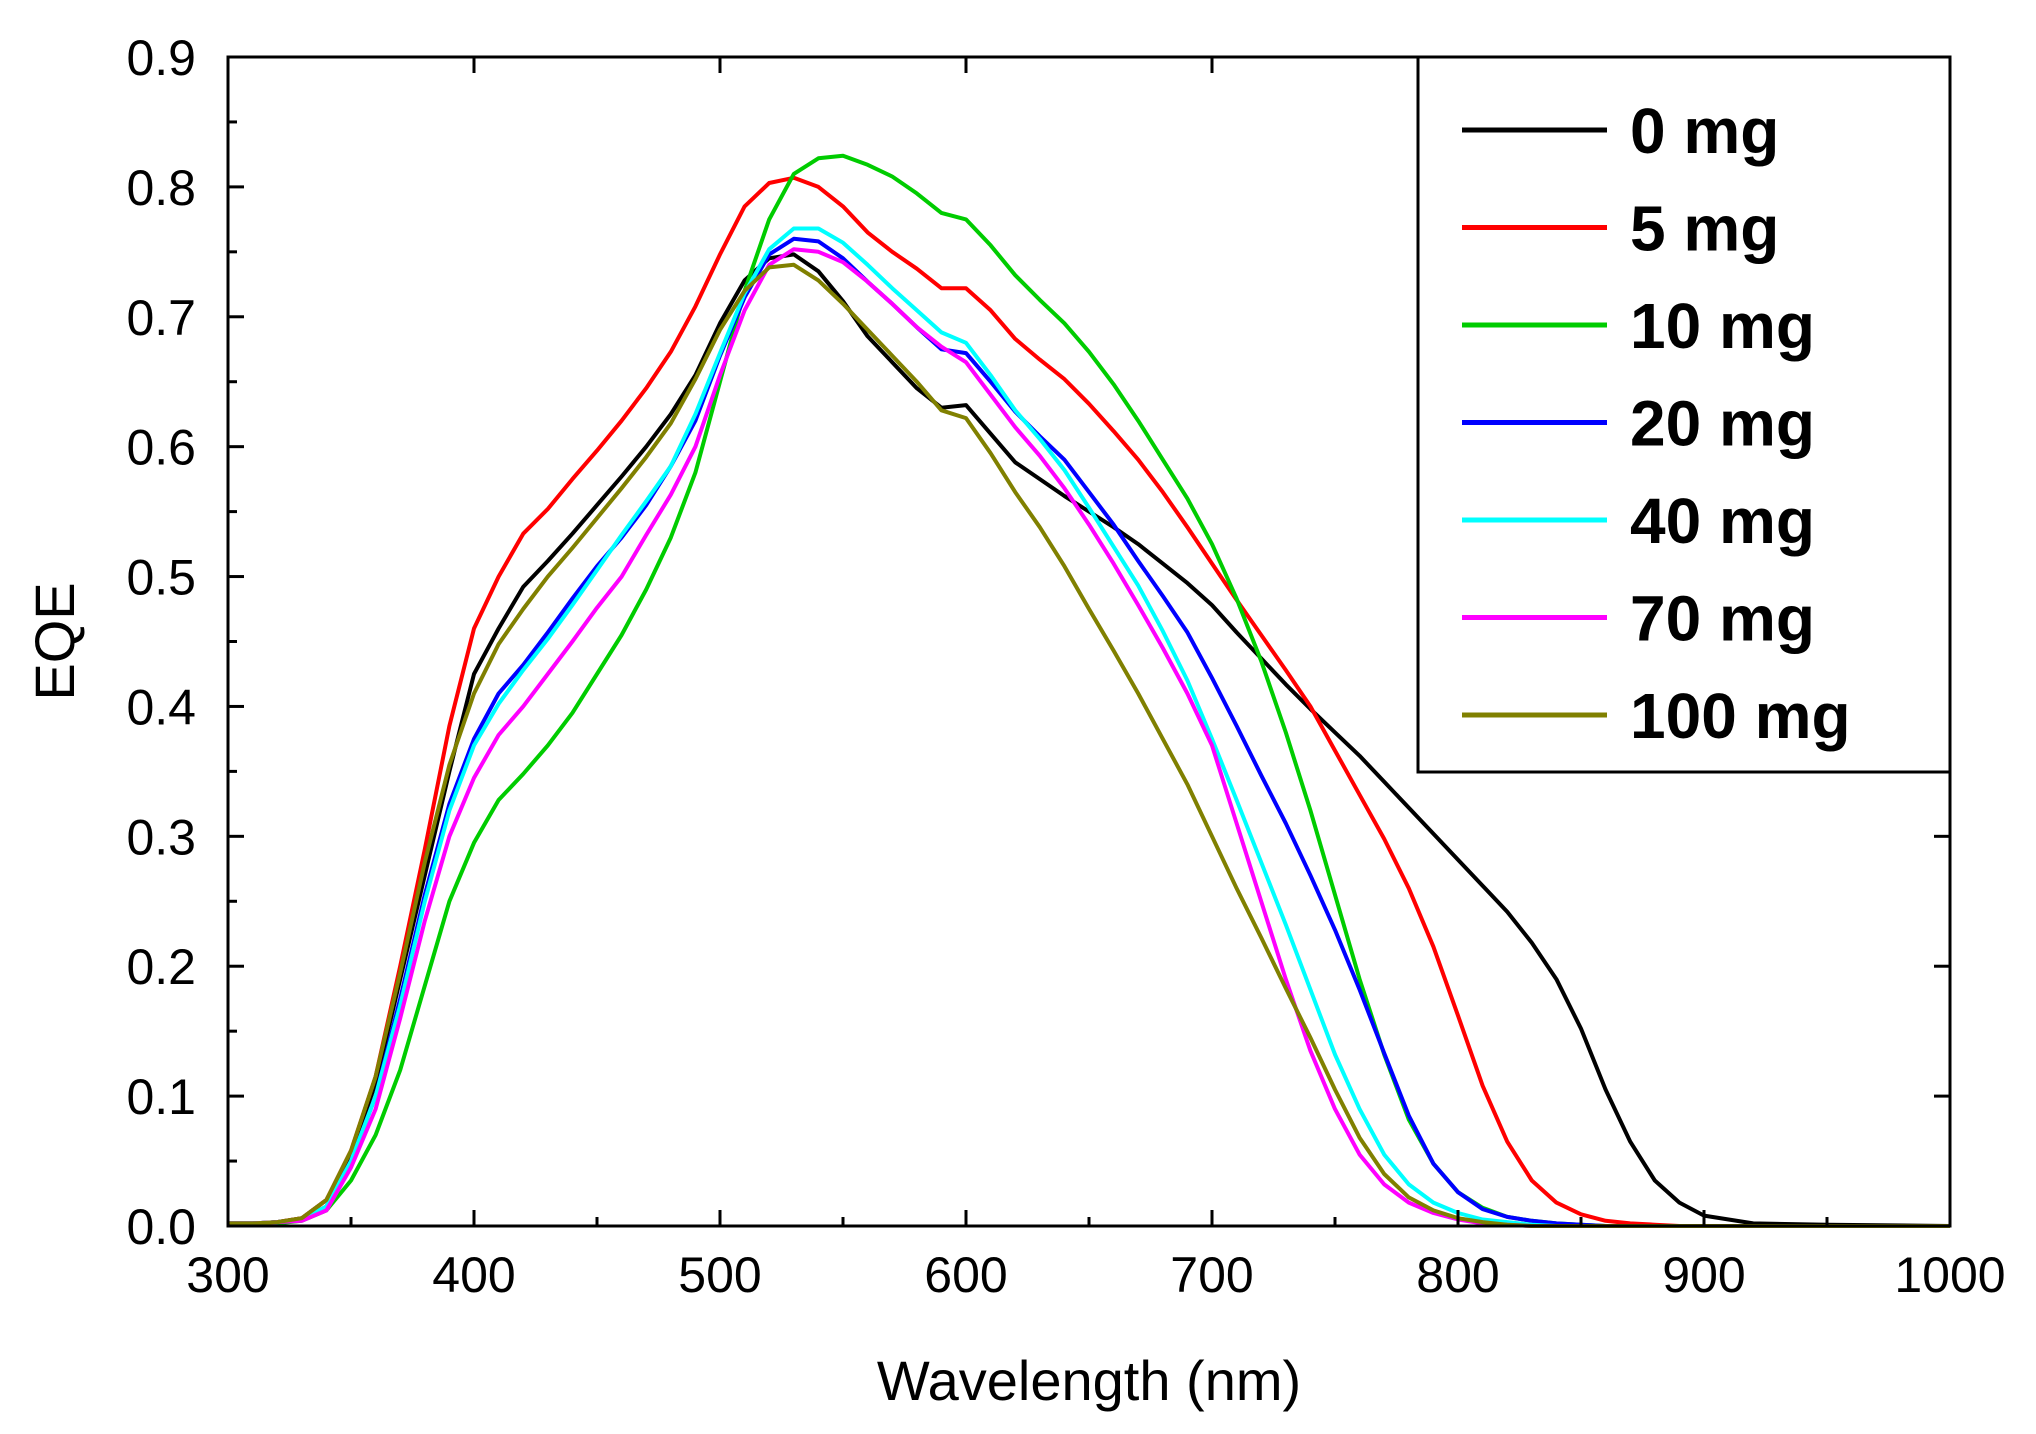 The height and width of the screenshot is (1434, 2036). I want to click on y-tick-label: 0.9, so click(161, 58).